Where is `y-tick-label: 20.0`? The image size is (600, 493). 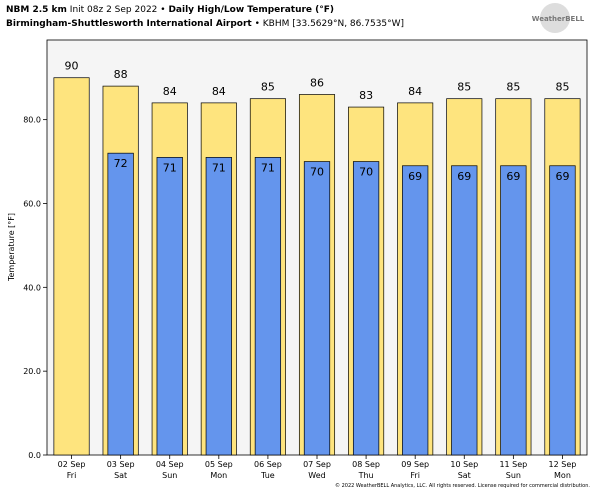
y-tick-label: 20.0 is located at coordinates (32, 371).